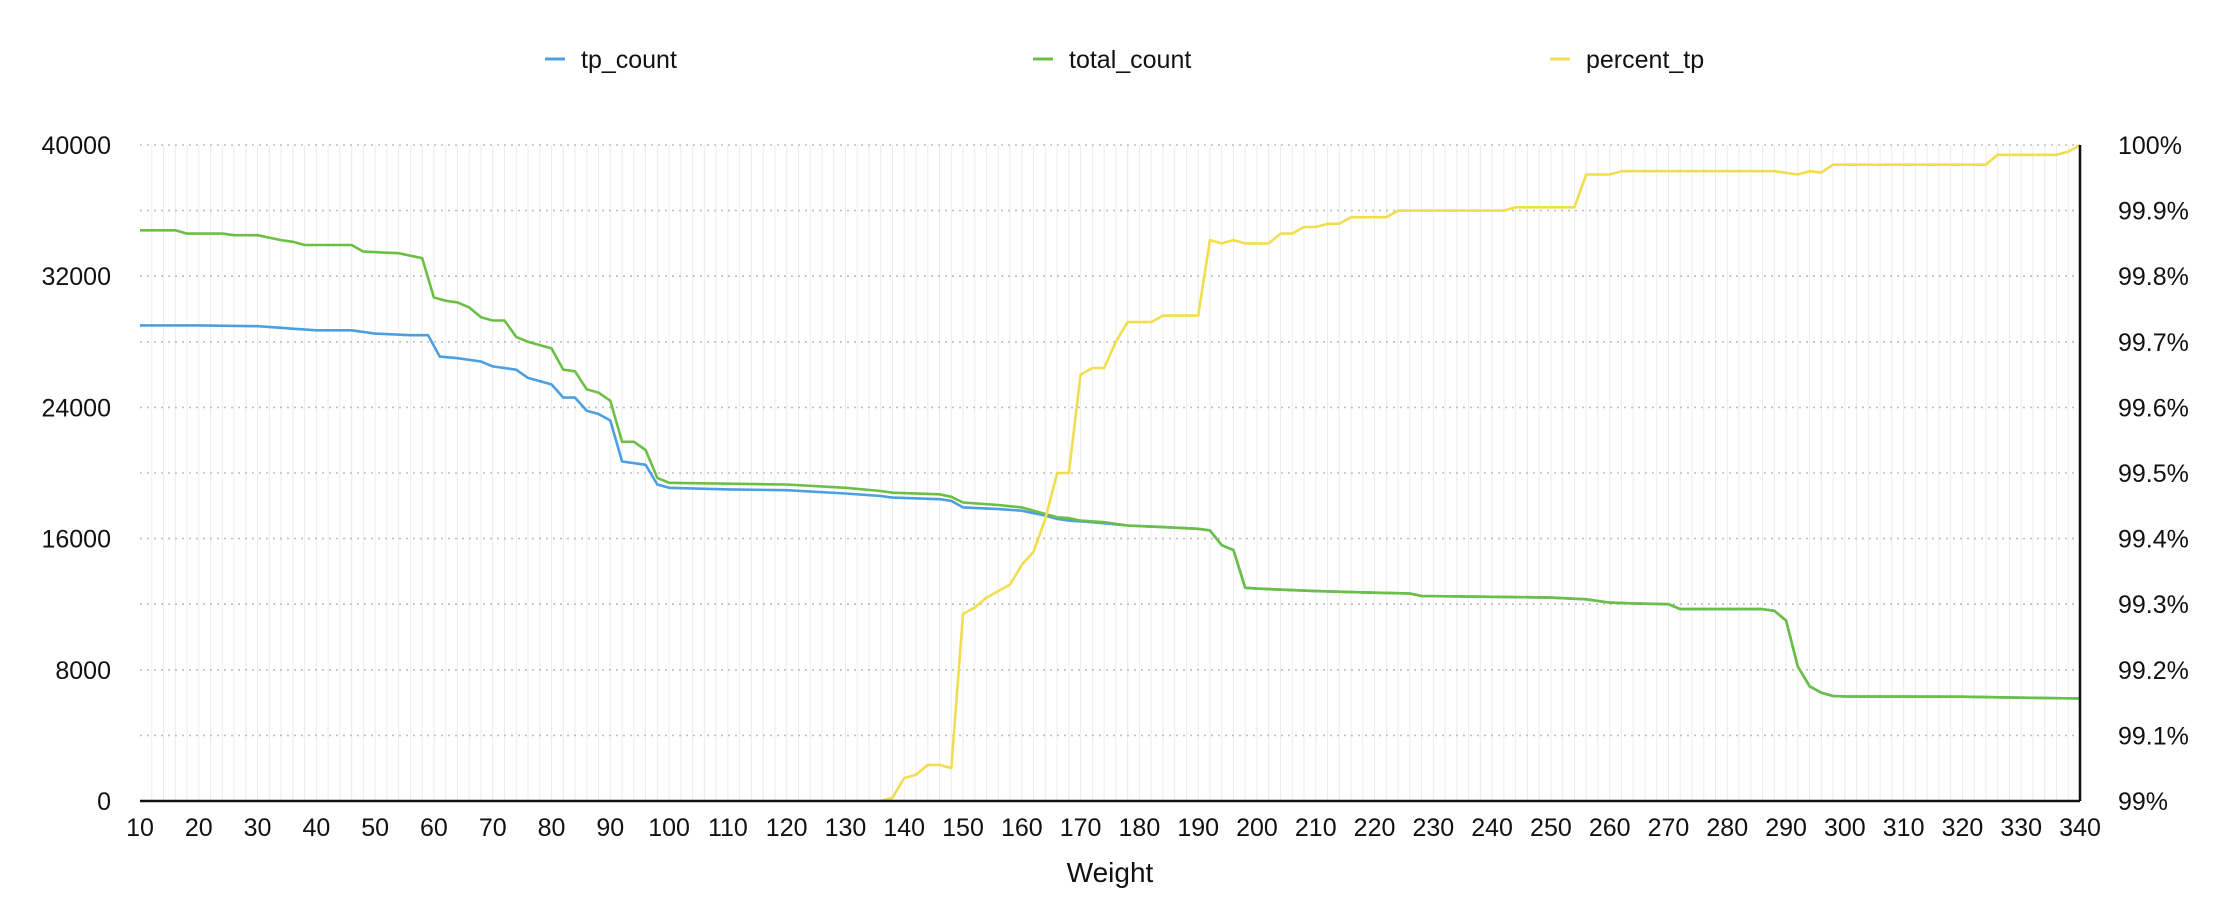 The image size is (2222, 903). Describe the element at coordinates (1140, 828) in the screenshot. I see `x-tick-label: 180` at that location.